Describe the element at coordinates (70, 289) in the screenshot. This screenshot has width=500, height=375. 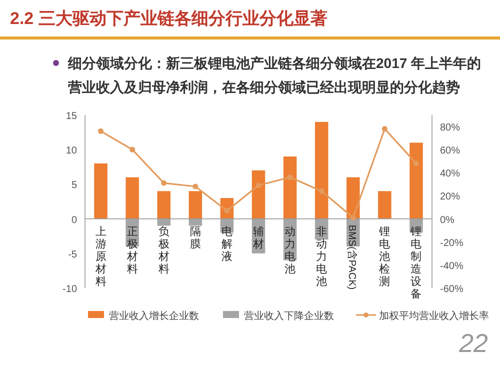
I see `y-tick-label: -10` at that location.